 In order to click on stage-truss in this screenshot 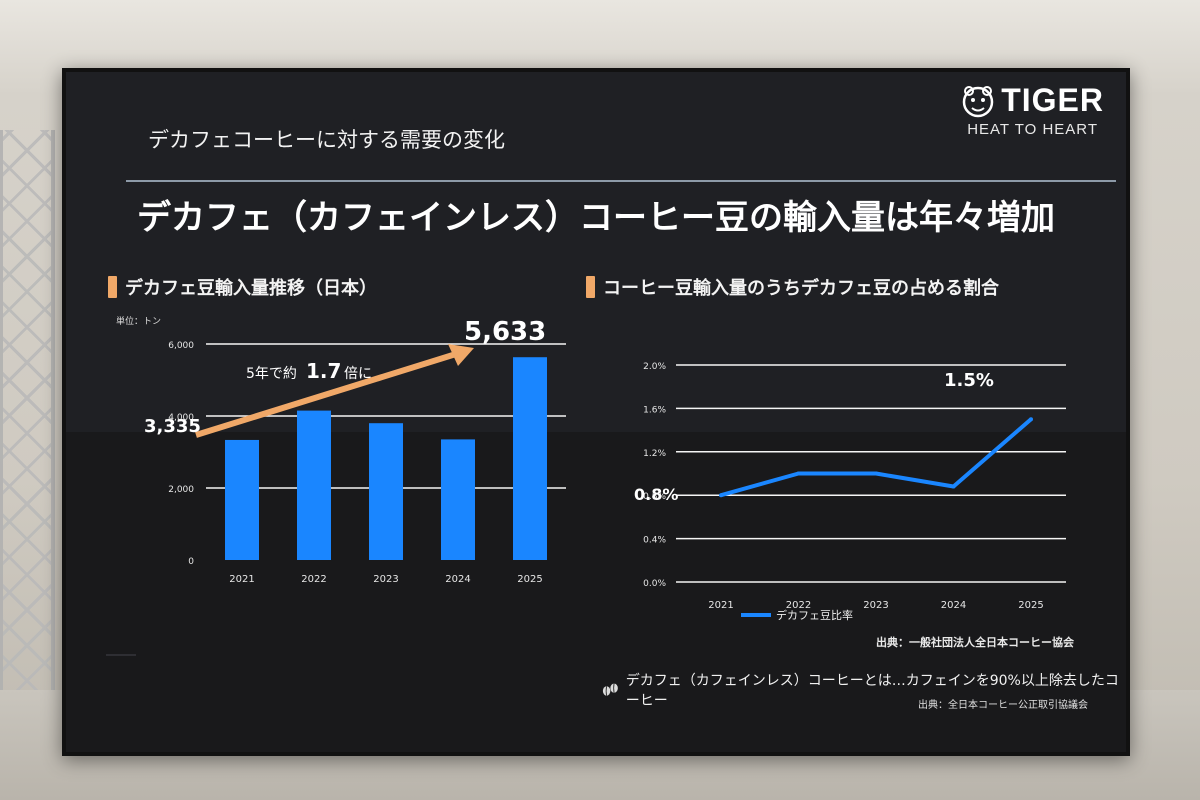, I will do `click(27, 410)`.